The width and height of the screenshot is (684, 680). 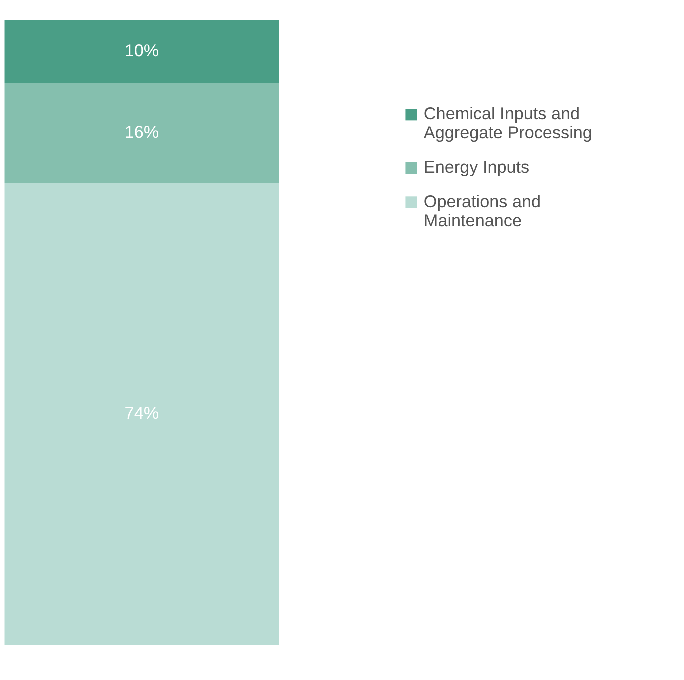 I want to click on data-label: 74%, so click(x=142, y=413).